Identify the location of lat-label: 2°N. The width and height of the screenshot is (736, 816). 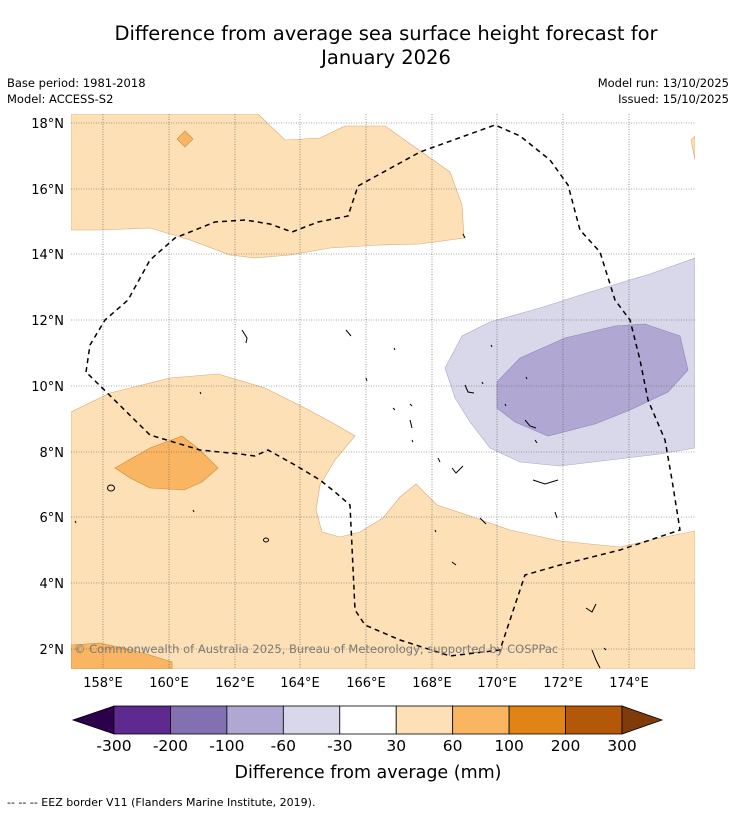
(52, 650).